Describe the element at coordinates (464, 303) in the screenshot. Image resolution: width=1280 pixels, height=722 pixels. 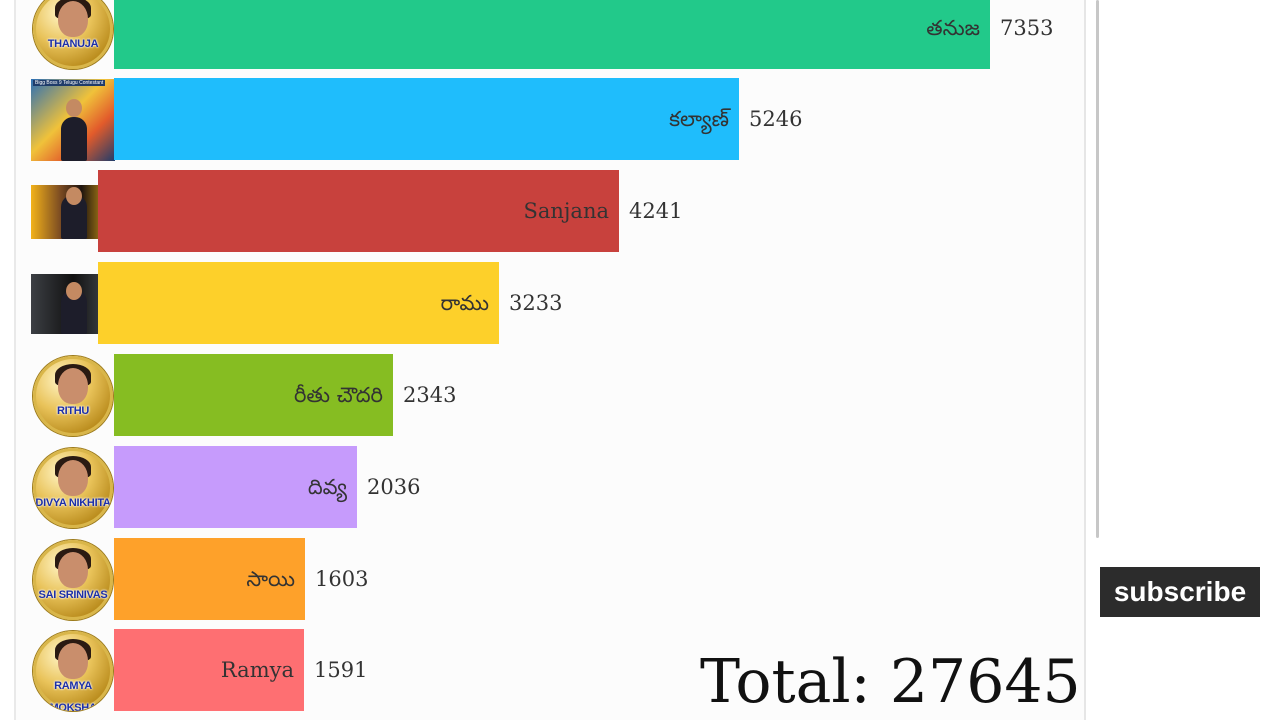
I see `bar-label: రాము` at that location.